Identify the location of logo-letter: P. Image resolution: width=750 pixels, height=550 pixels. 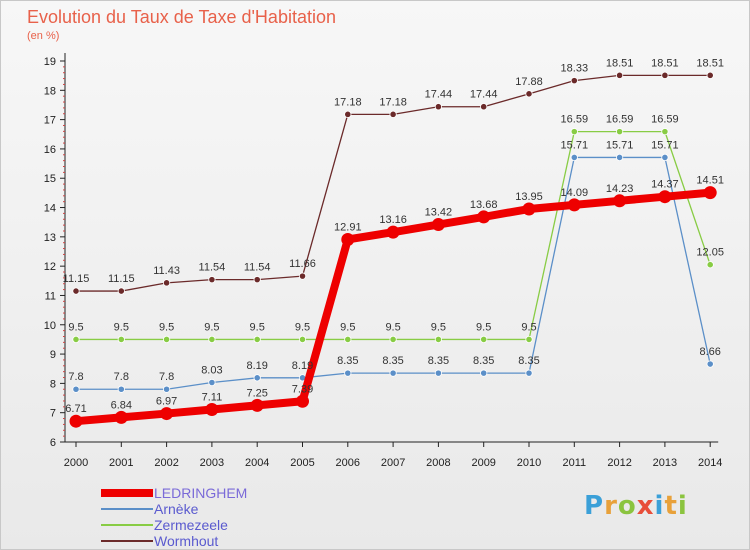
(594, 506).